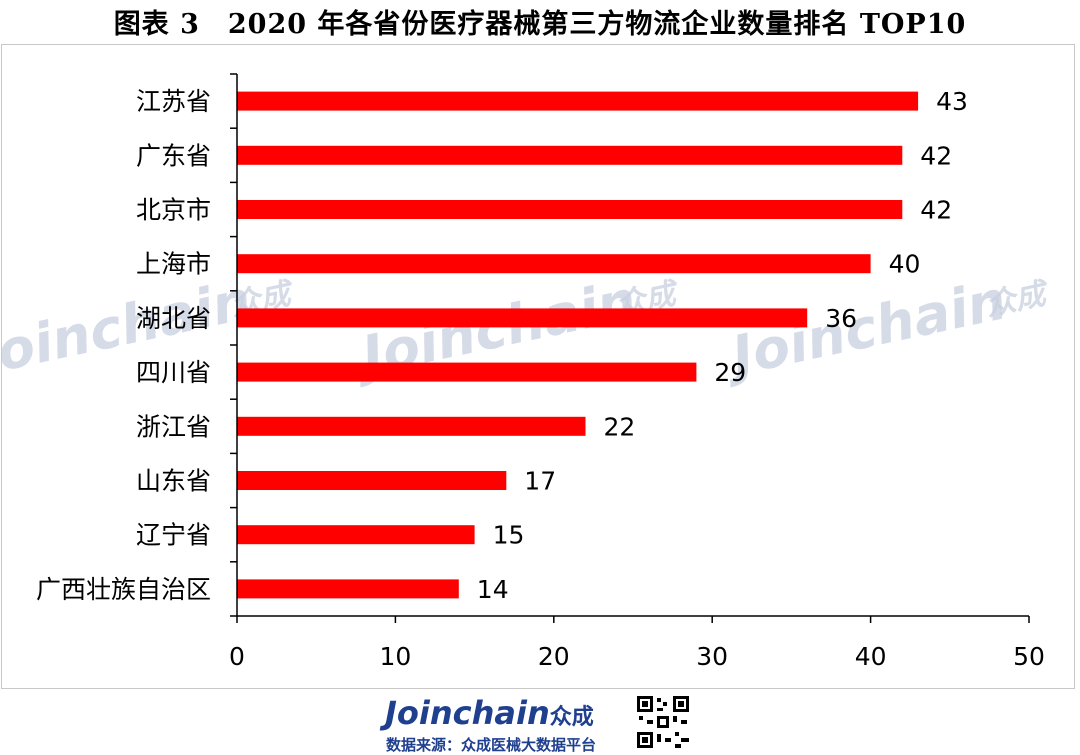  Describe the element at coordinates (554, 656) in the screenshot. I see `x-tick-label-2: 20` at that location.